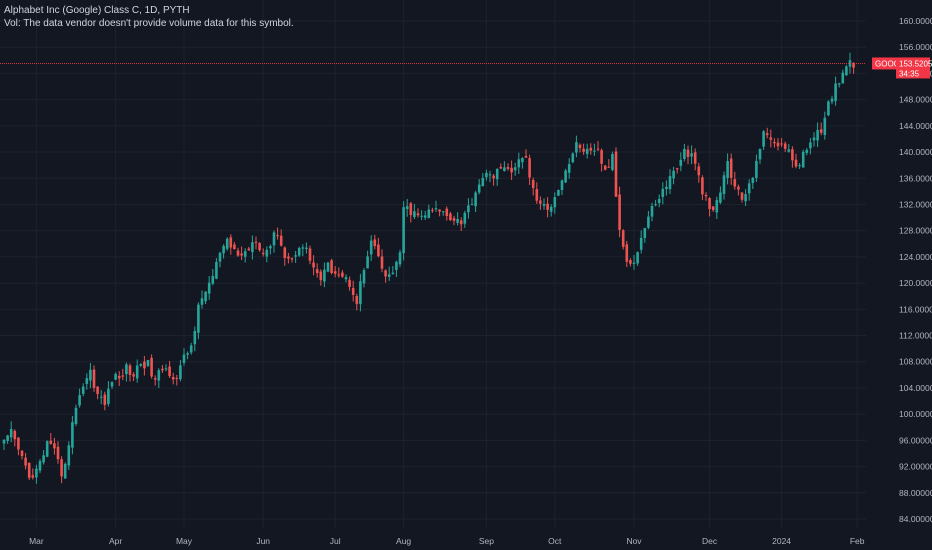  What do you see at coordinates (915, 257) in the screenshot?
I see `y-tick-label: 124.00000` at bounding box center [915, 257].